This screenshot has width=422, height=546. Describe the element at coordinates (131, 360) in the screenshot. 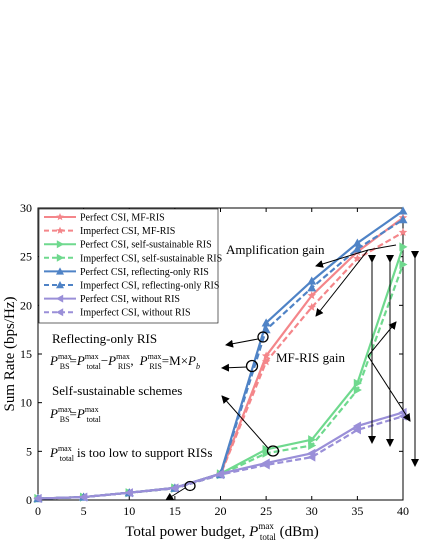

I see `f1-comma: ,` at that location.